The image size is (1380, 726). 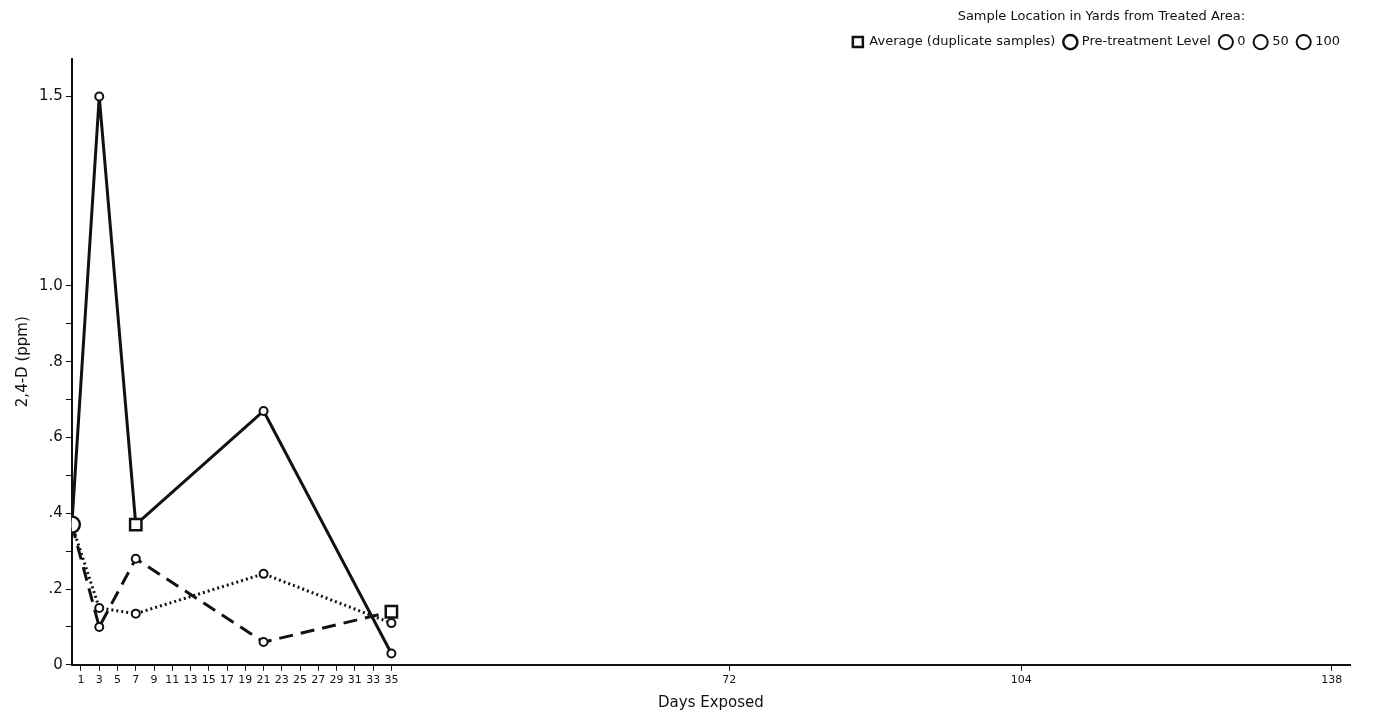 I want to click on legend-label: 0, so click(x=1241, y=41).